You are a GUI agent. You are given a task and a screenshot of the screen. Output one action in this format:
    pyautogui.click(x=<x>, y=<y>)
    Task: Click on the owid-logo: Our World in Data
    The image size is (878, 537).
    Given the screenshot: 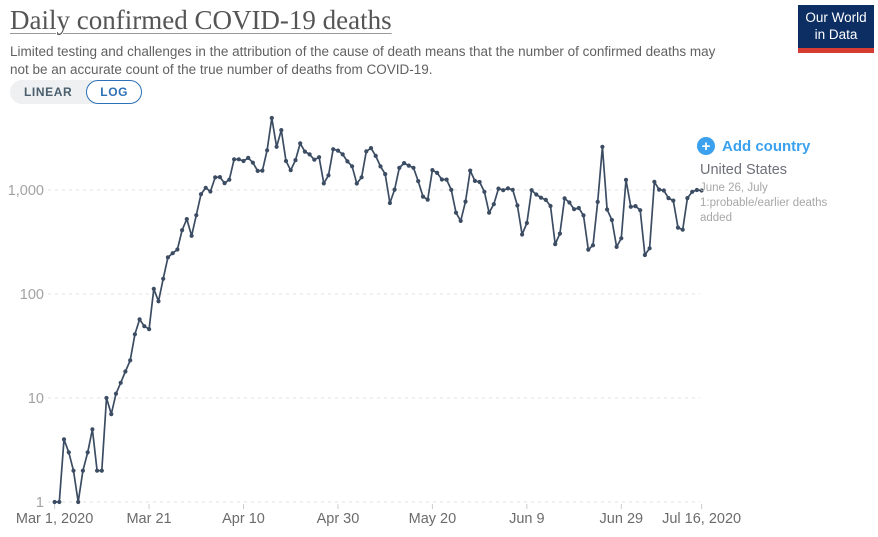 What is the action you would take?
    pyautogui.click(x=836, y=29)
    